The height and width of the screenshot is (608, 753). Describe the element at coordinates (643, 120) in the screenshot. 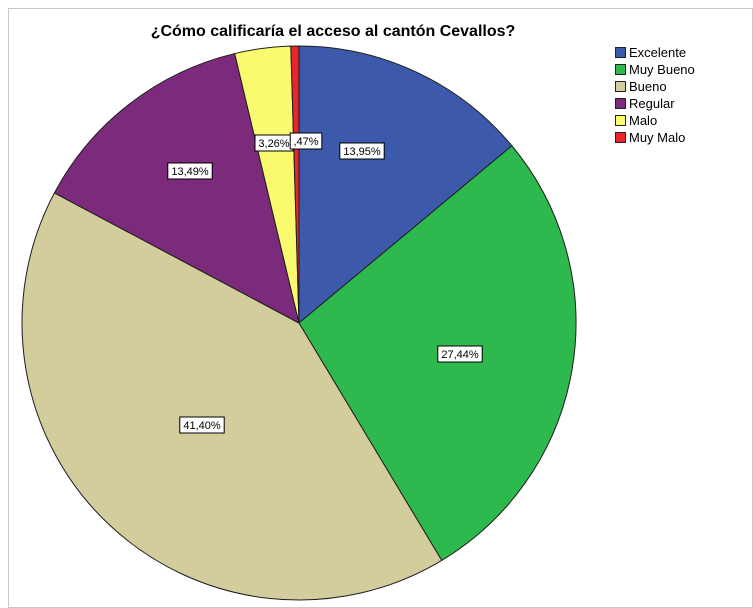

I see `legend-label: Malo` at that location.